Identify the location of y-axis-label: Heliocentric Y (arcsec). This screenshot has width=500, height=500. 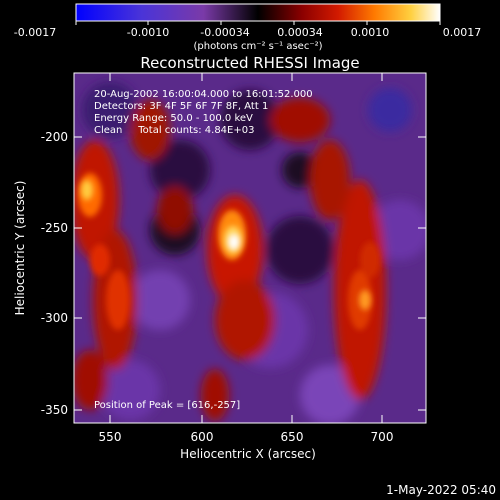
(20, 248).